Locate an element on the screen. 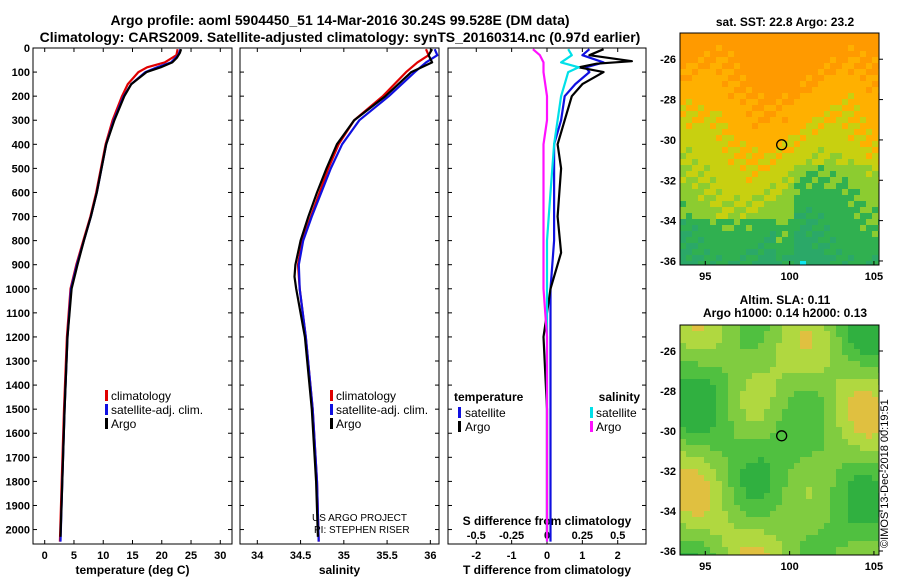 The width and height of the screenshot is (900, 580). series-line-s-argo is located at coordinates (540, 295).